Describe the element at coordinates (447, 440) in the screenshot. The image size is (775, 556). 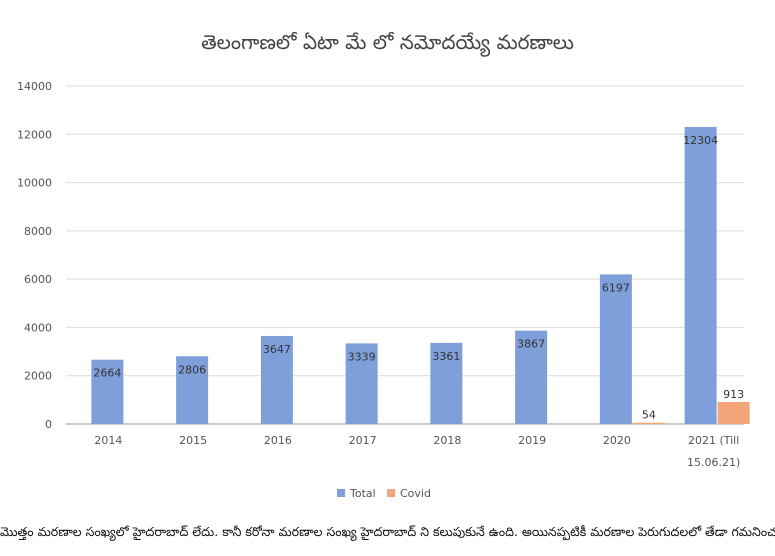
I see `x-tick-label: 2018` at that location.